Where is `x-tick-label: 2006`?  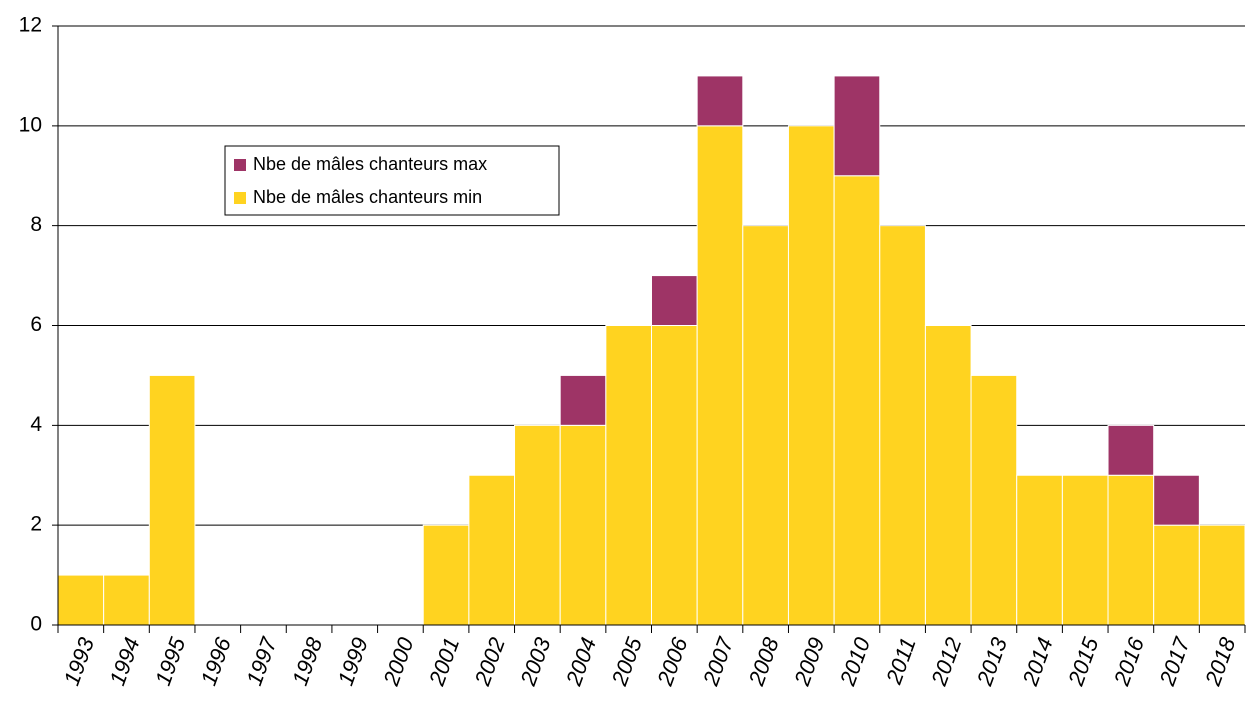 x-tick-label: 2006 is located at coordinates (672, 661).